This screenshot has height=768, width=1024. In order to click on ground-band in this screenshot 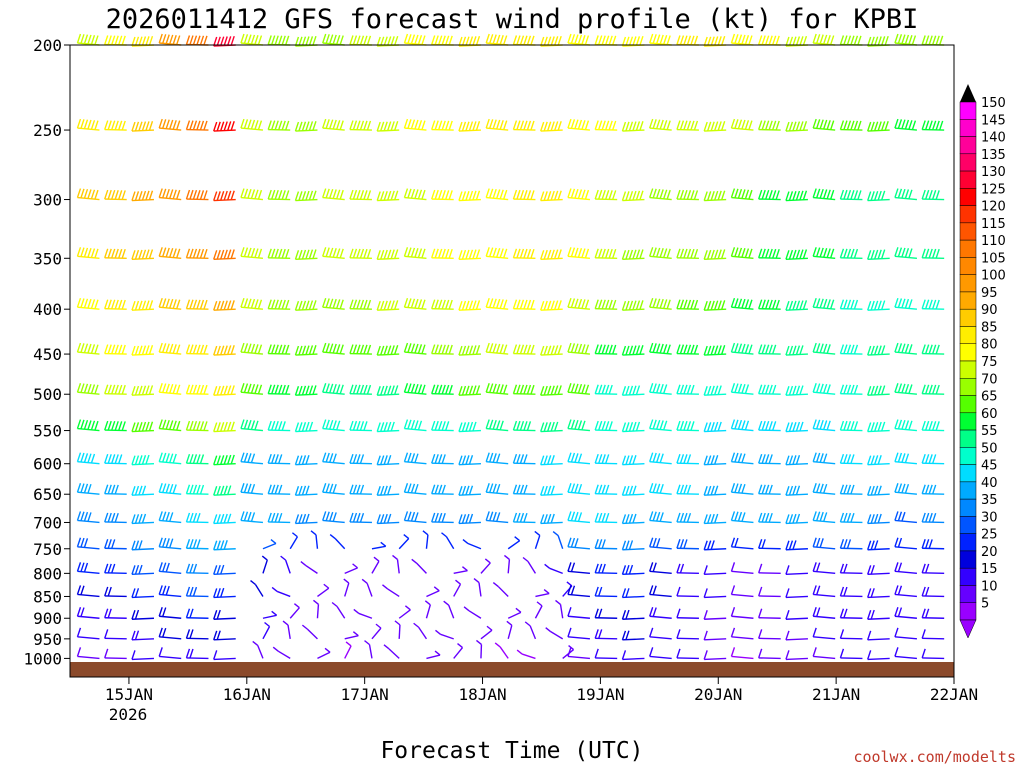, I will do `click(512, 669)`.